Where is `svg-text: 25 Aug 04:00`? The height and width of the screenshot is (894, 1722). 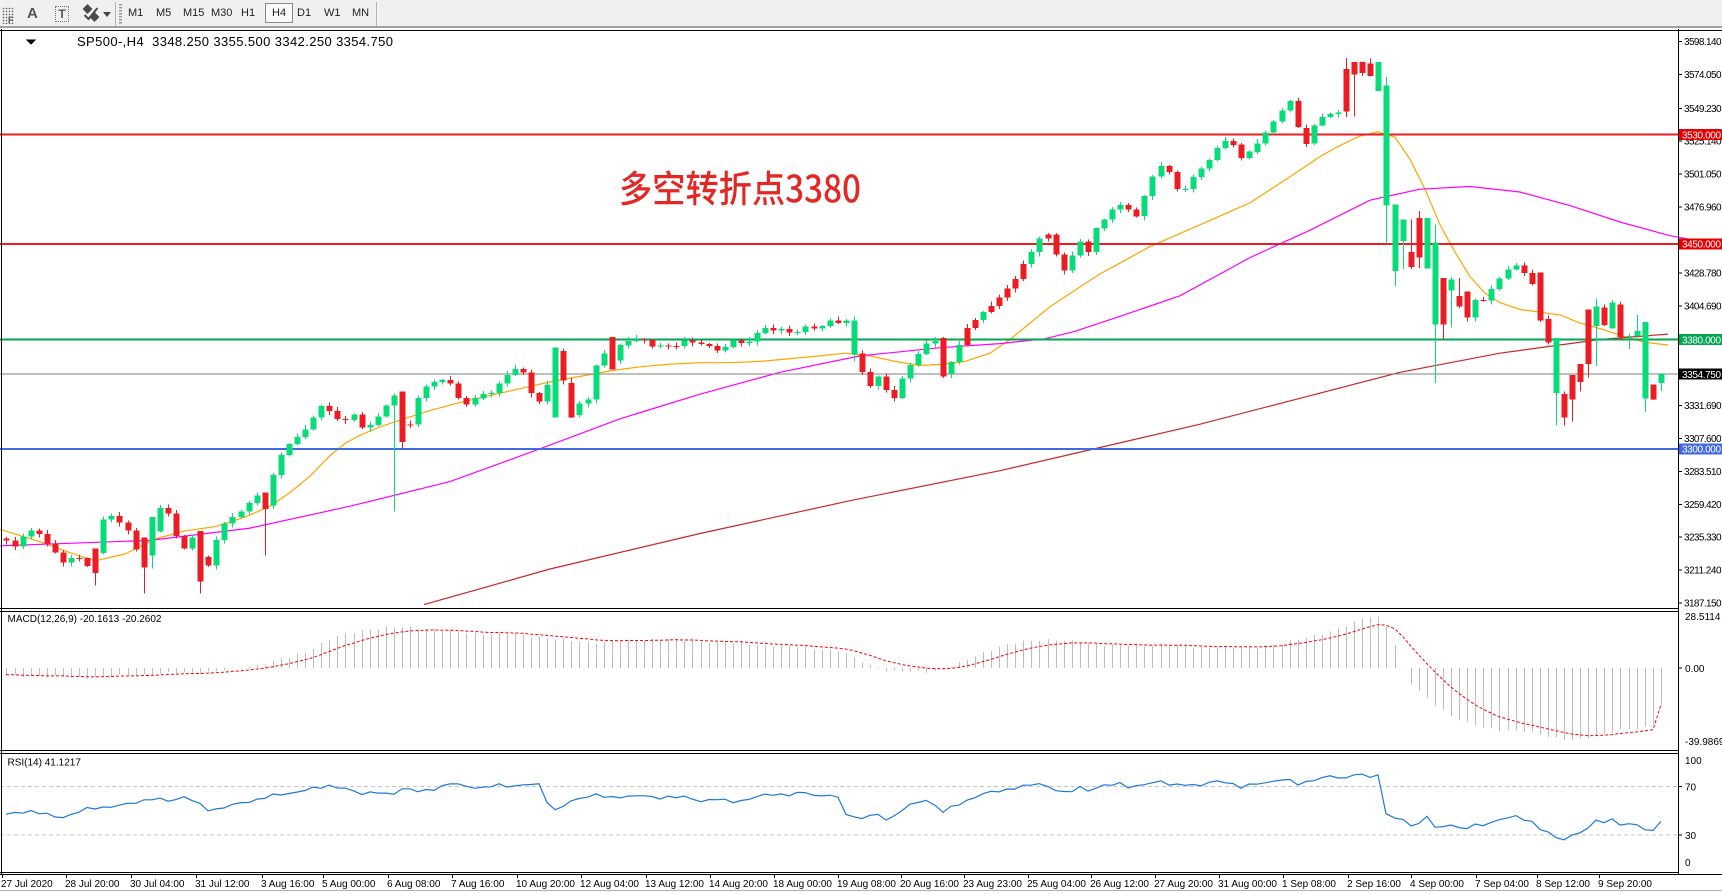 svg-text: 25 Aug 04:00 is located at coordinates (1056, 884).